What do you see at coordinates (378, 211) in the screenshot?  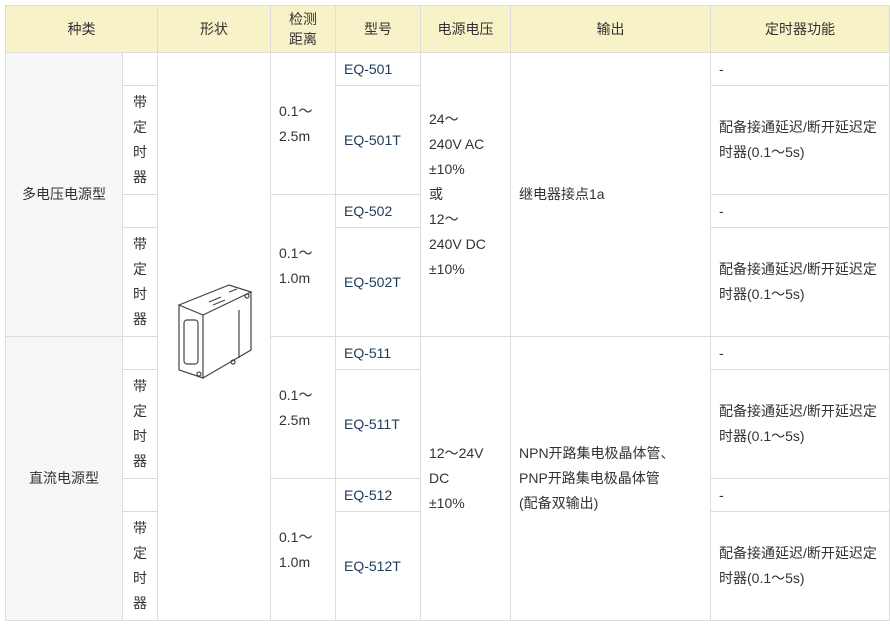 I see `model-cell: EQ-502` at bounding box center [378, 211].